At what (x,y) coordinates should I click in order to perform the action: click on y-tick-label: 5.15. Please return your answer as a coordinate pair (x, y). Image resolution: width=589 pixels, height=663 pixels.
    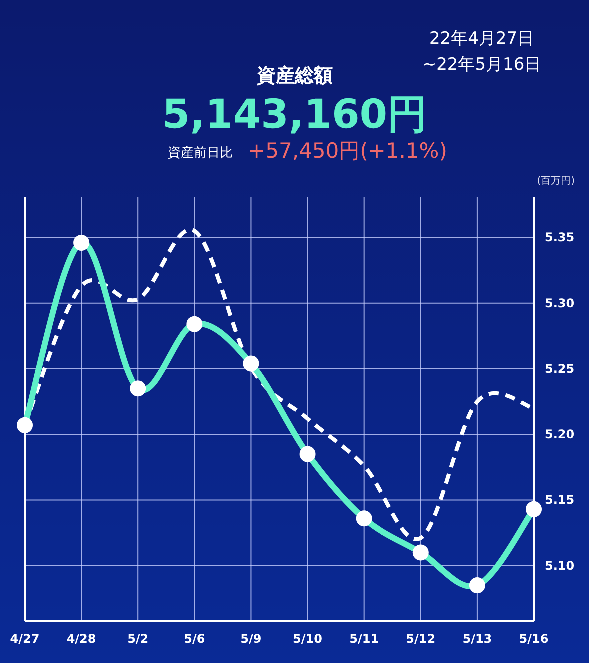
    Looking at the image, I should click on (560, 500).